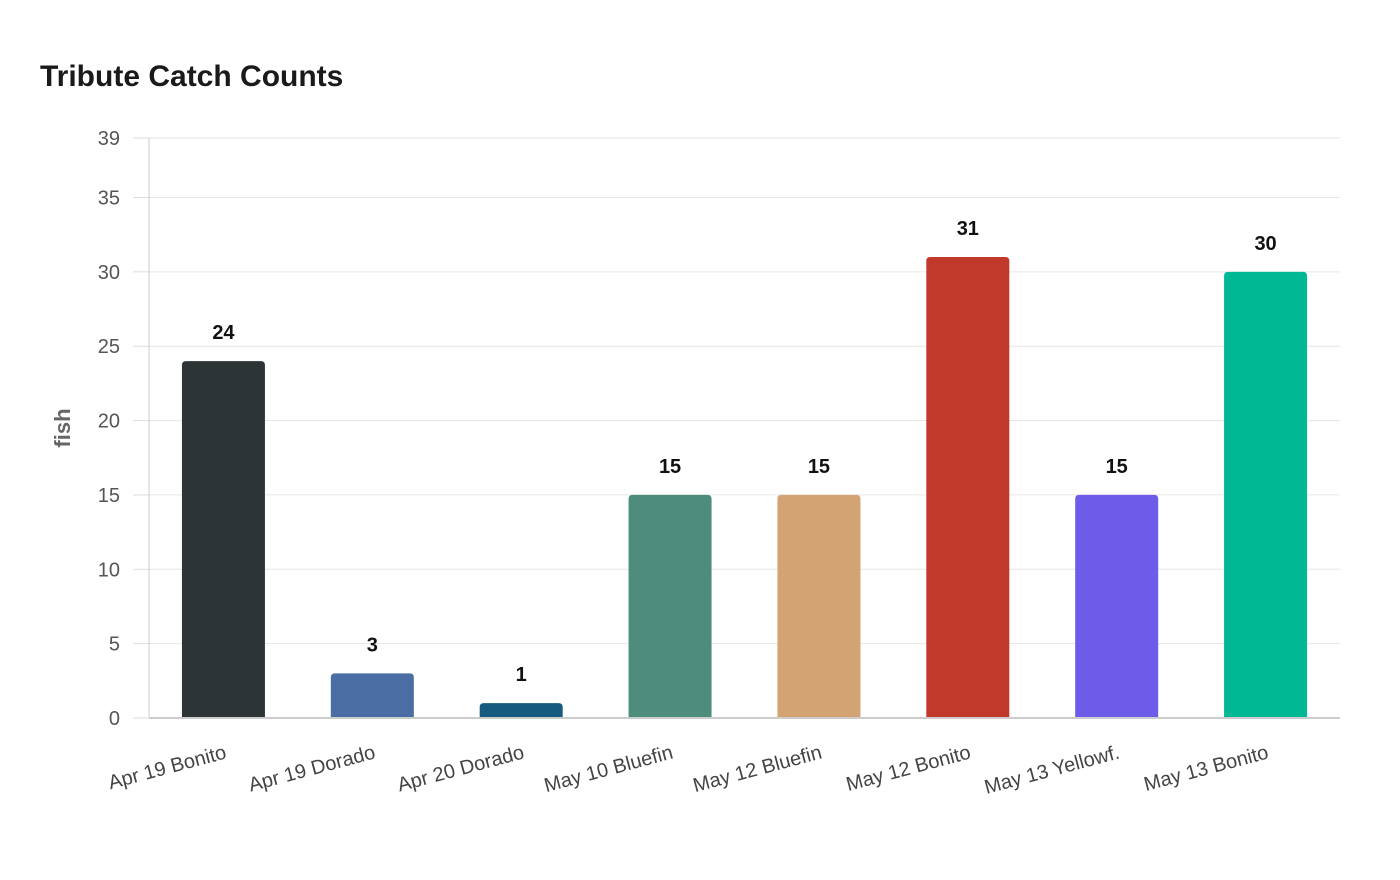 Image resolution: width=1400 pixels, height=880 pixels. What do you see at coordinates (109, 422) in the screenshot?
I see `y-tick-label: 20` at bounding box center [109, 422].